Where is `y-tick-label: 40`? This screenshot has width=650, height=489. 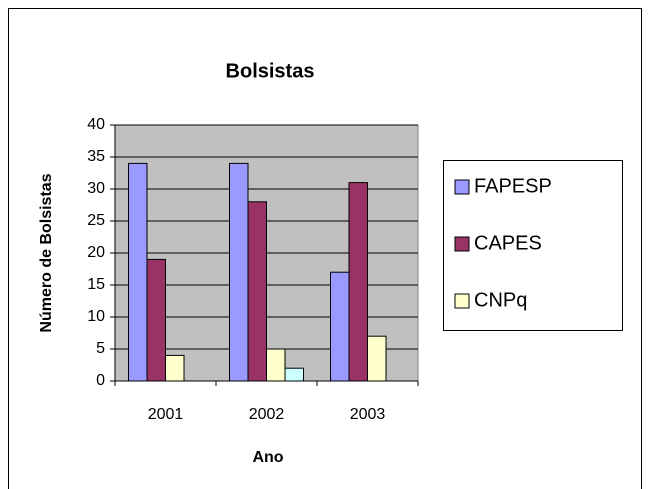
y-tick-label: 40 is located at coordinates (96, 124).